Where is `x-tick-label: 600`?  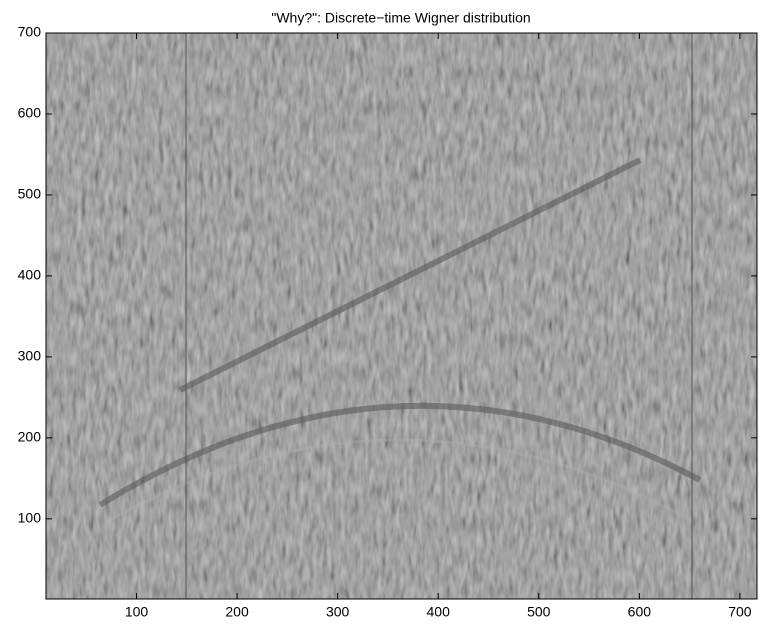 x-tick-label: 600 is located at coordinates (640, 612).